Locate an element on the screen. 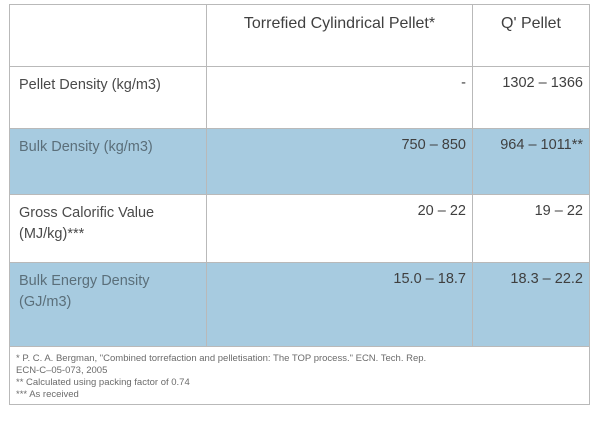 This screenshot has width=600, height=423. row-label: Pellet Density (kg/m3) is located at coordinates (108, 97).